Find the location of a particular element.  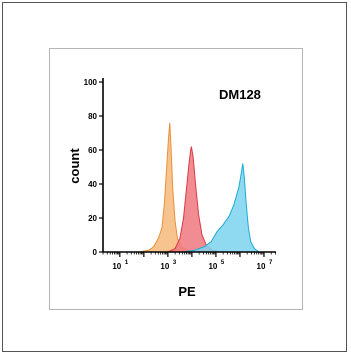

x-tick-exponent: 1 is located at coordinates (127, 263).